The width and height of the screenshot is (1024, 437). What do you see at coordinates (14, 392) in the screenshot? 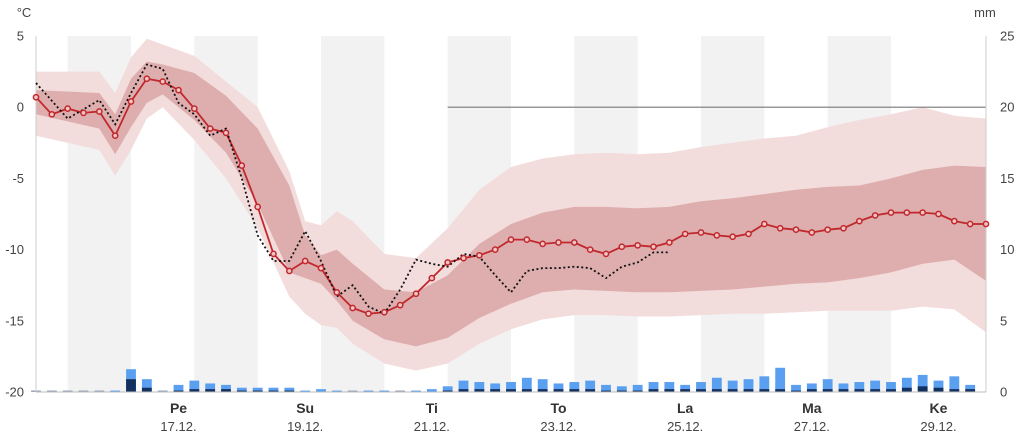
I see `y-tick-left-5: -20` at bounding box center [14, 392].